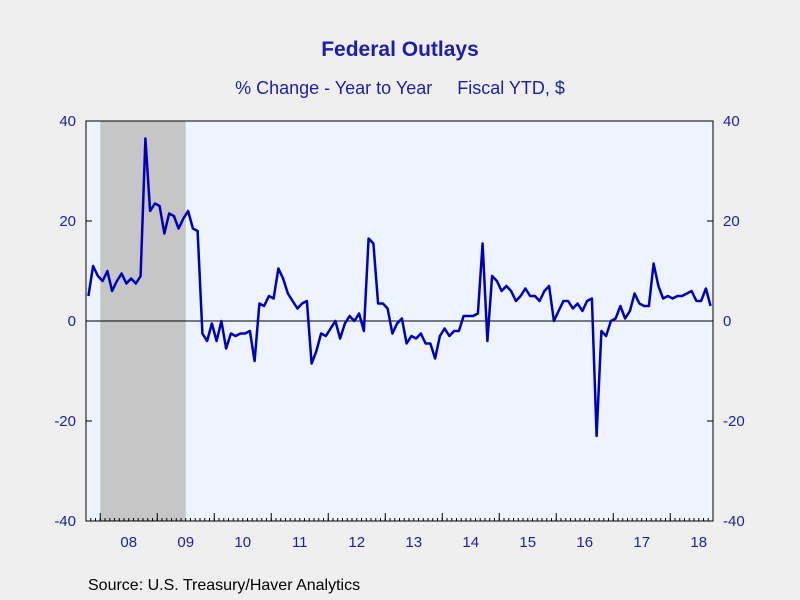 Image resolution: width=800 pixels, height=600 pixels. Describe the element at coordinates (731, 221) in the screenshot. I see `y-tick-label-right: 20` at that location.